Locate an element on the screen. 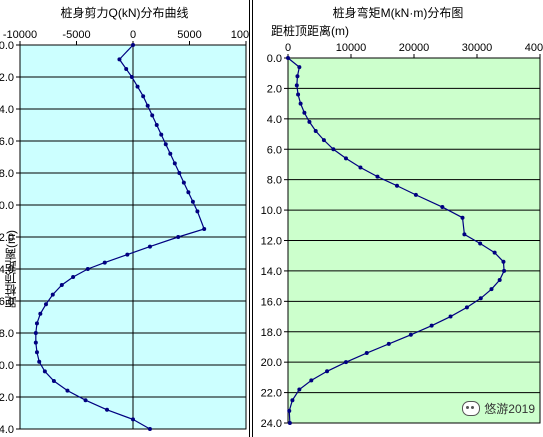 The image size is (543, 437). x-tick-label: 5000 is located at coordinates (189, 35).